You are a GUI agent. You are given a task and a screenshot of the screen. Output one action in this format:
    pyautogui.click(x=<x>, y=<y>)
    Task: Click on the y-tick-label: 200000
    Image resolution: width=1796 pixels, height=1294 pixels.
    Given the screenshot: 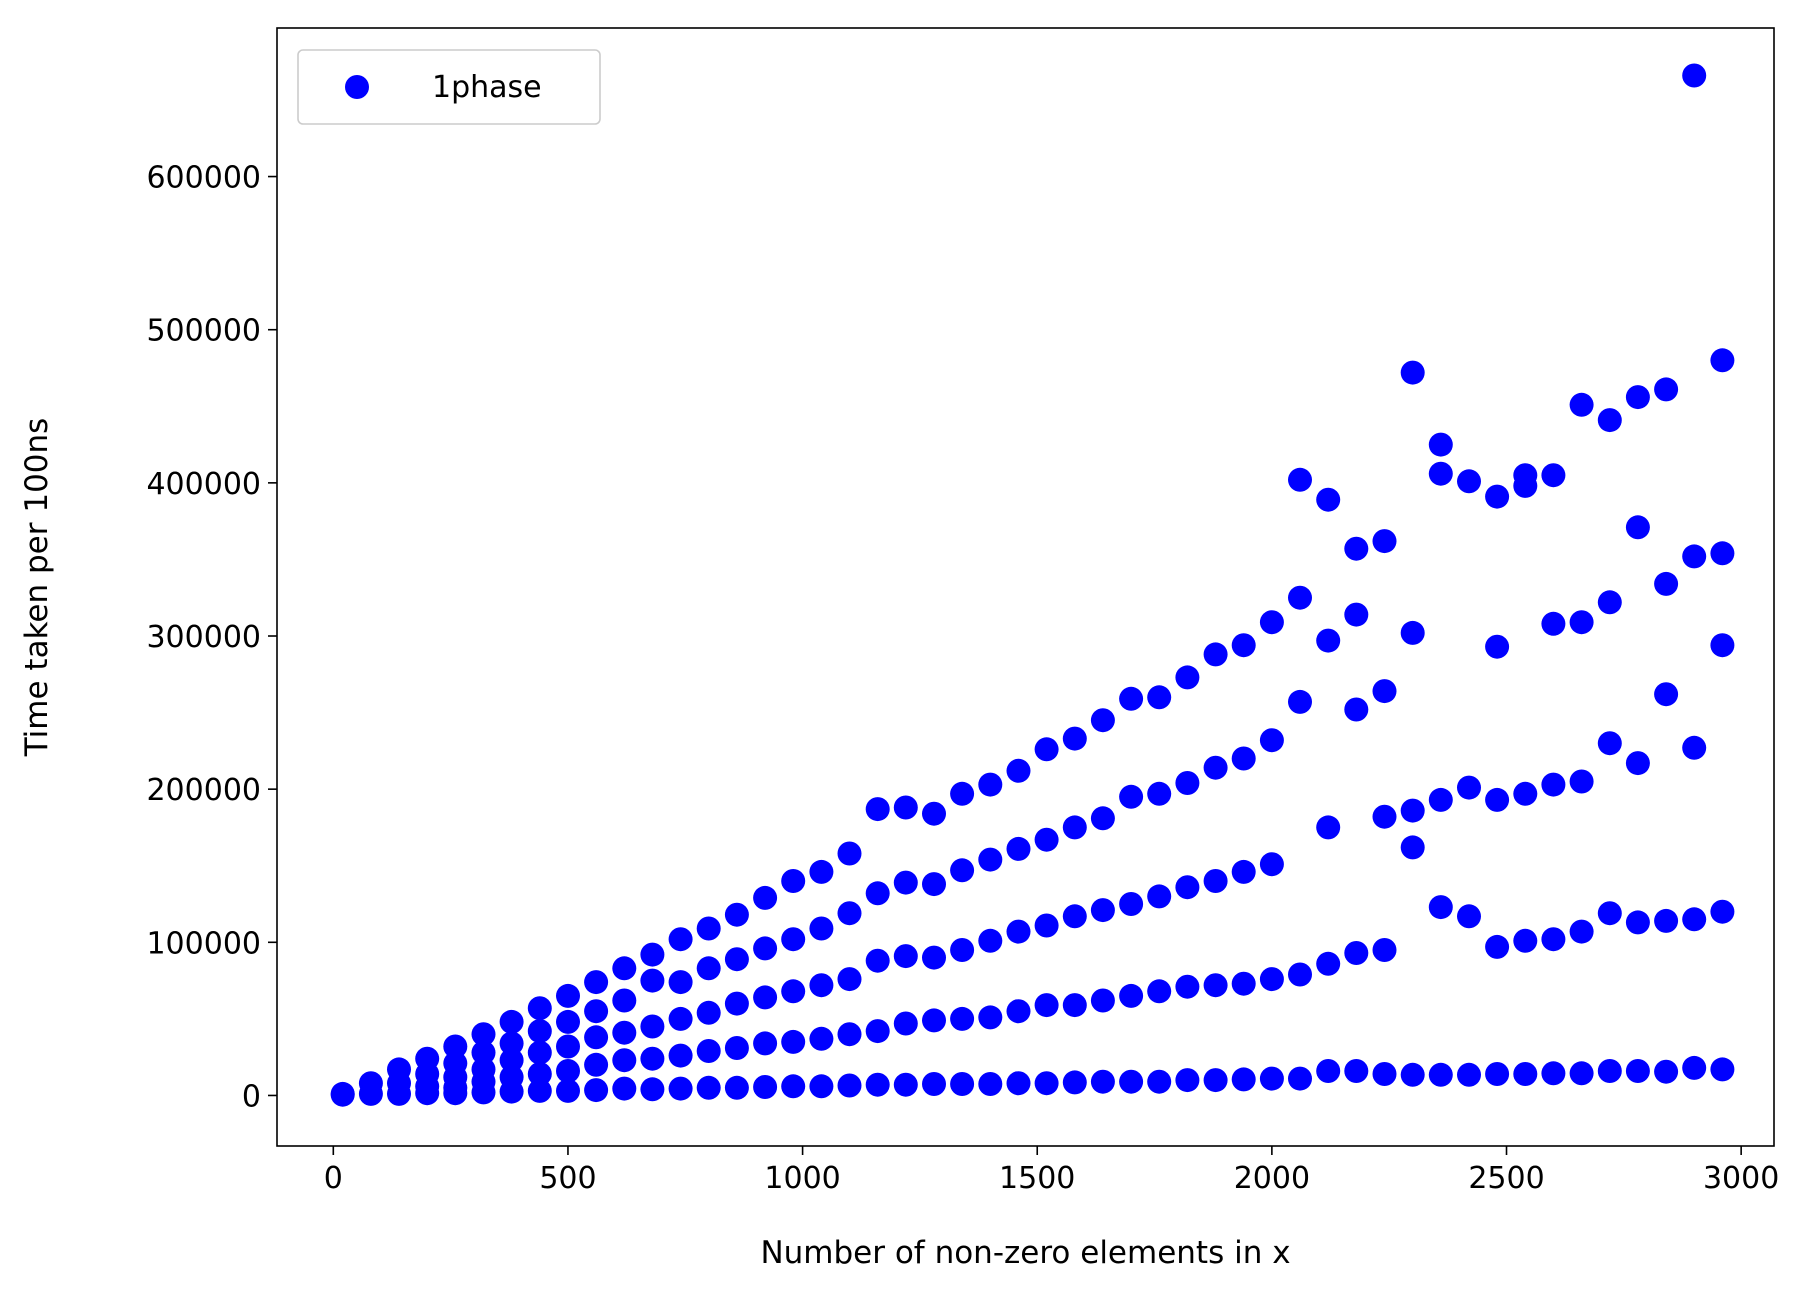 What is the action you would take?
    pyautogui.click(x=203, y=790)
    